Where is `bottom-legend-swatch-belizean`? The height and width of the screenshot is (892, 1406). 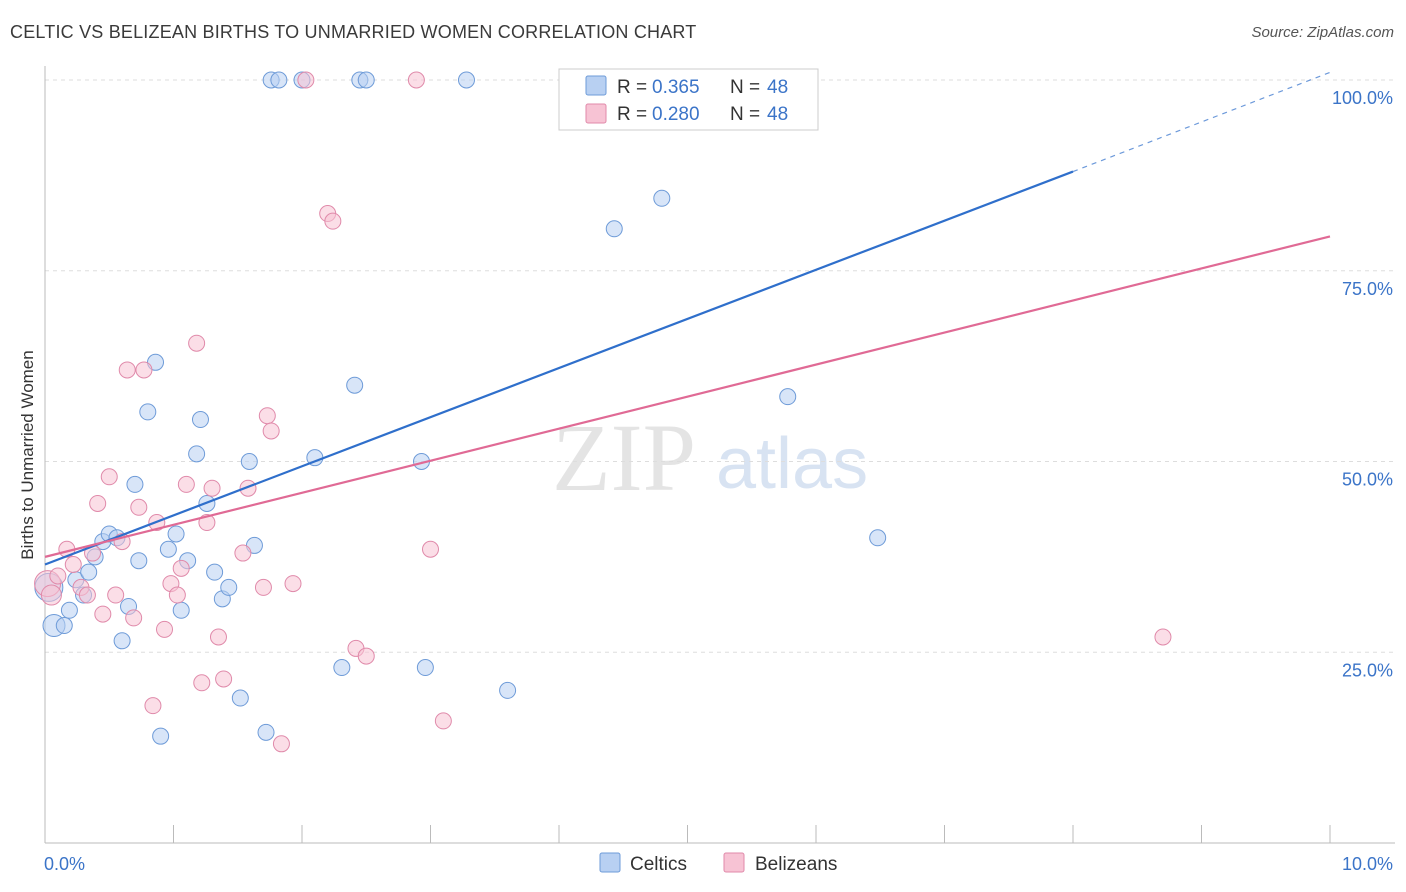
bottom-legend-swatch-belizean is located at coordinates (734, 862).